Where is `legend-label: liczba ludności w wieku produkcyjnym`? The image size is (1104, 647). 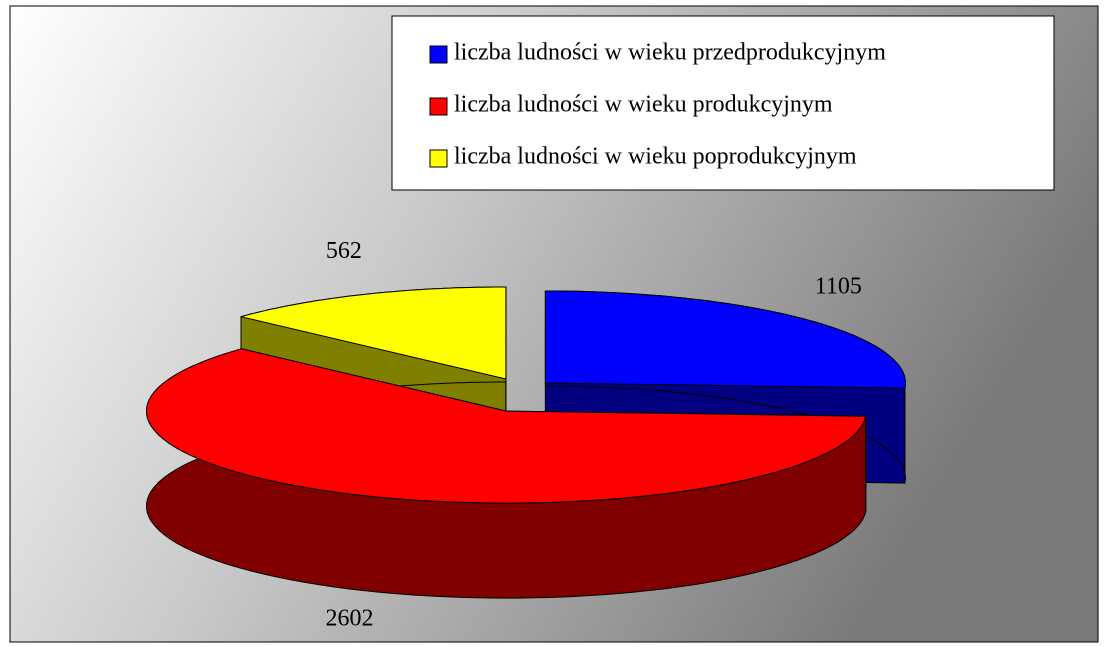
legend-label: liczba ludności w wieku produkcyjnym is located at coordinates (643, 105).